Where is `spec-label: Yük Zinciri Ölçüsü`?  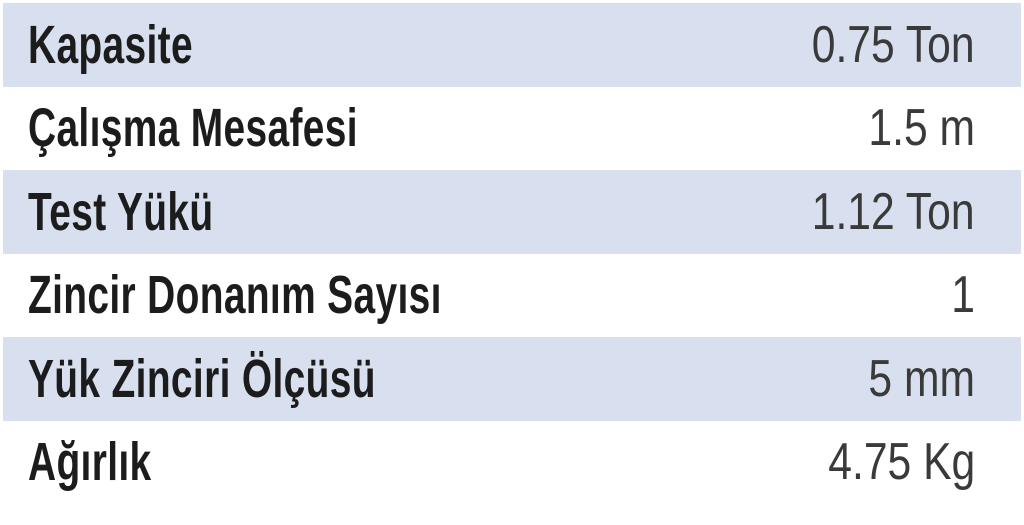 spec-label: Yük Zinciri Ölçüsü is located at coordinates (202, 378).